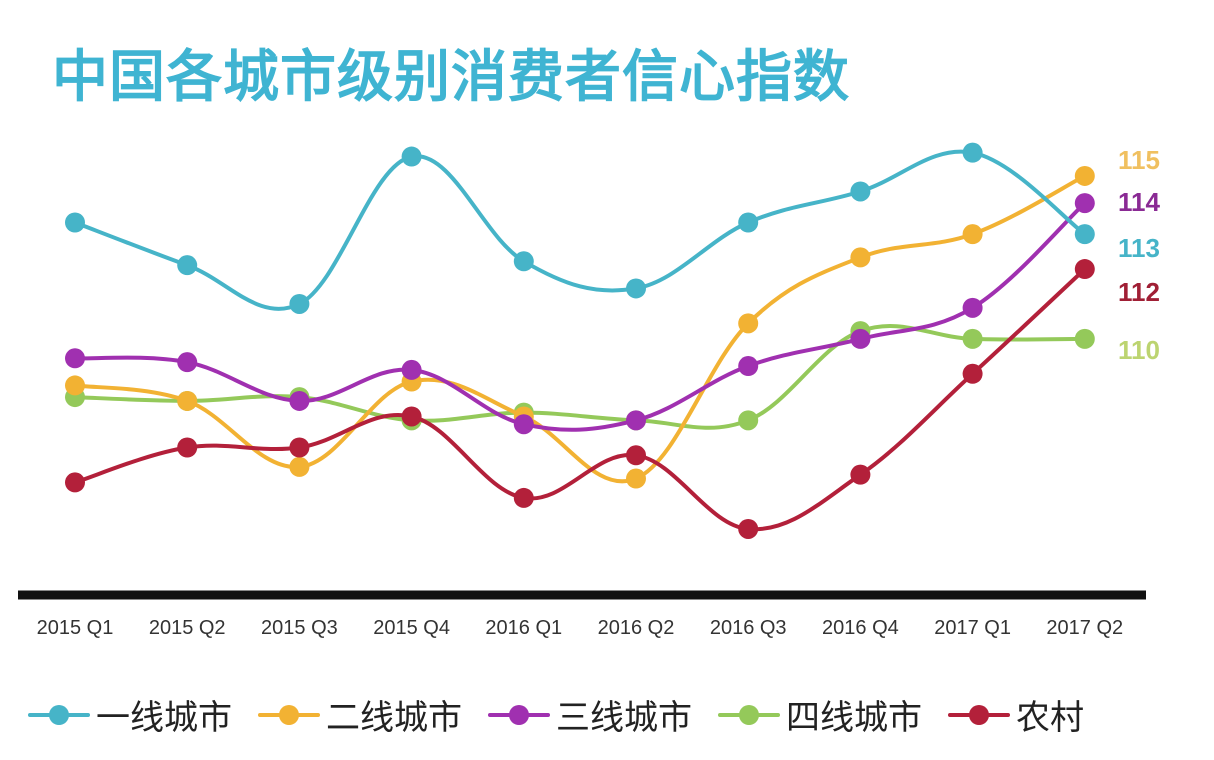 The image size is (1214, 760). What do you see at coordinates (860, 628) in the screenshot?
I see `x-tick-label: 2016 Q4` at bounding box center [860, 628].